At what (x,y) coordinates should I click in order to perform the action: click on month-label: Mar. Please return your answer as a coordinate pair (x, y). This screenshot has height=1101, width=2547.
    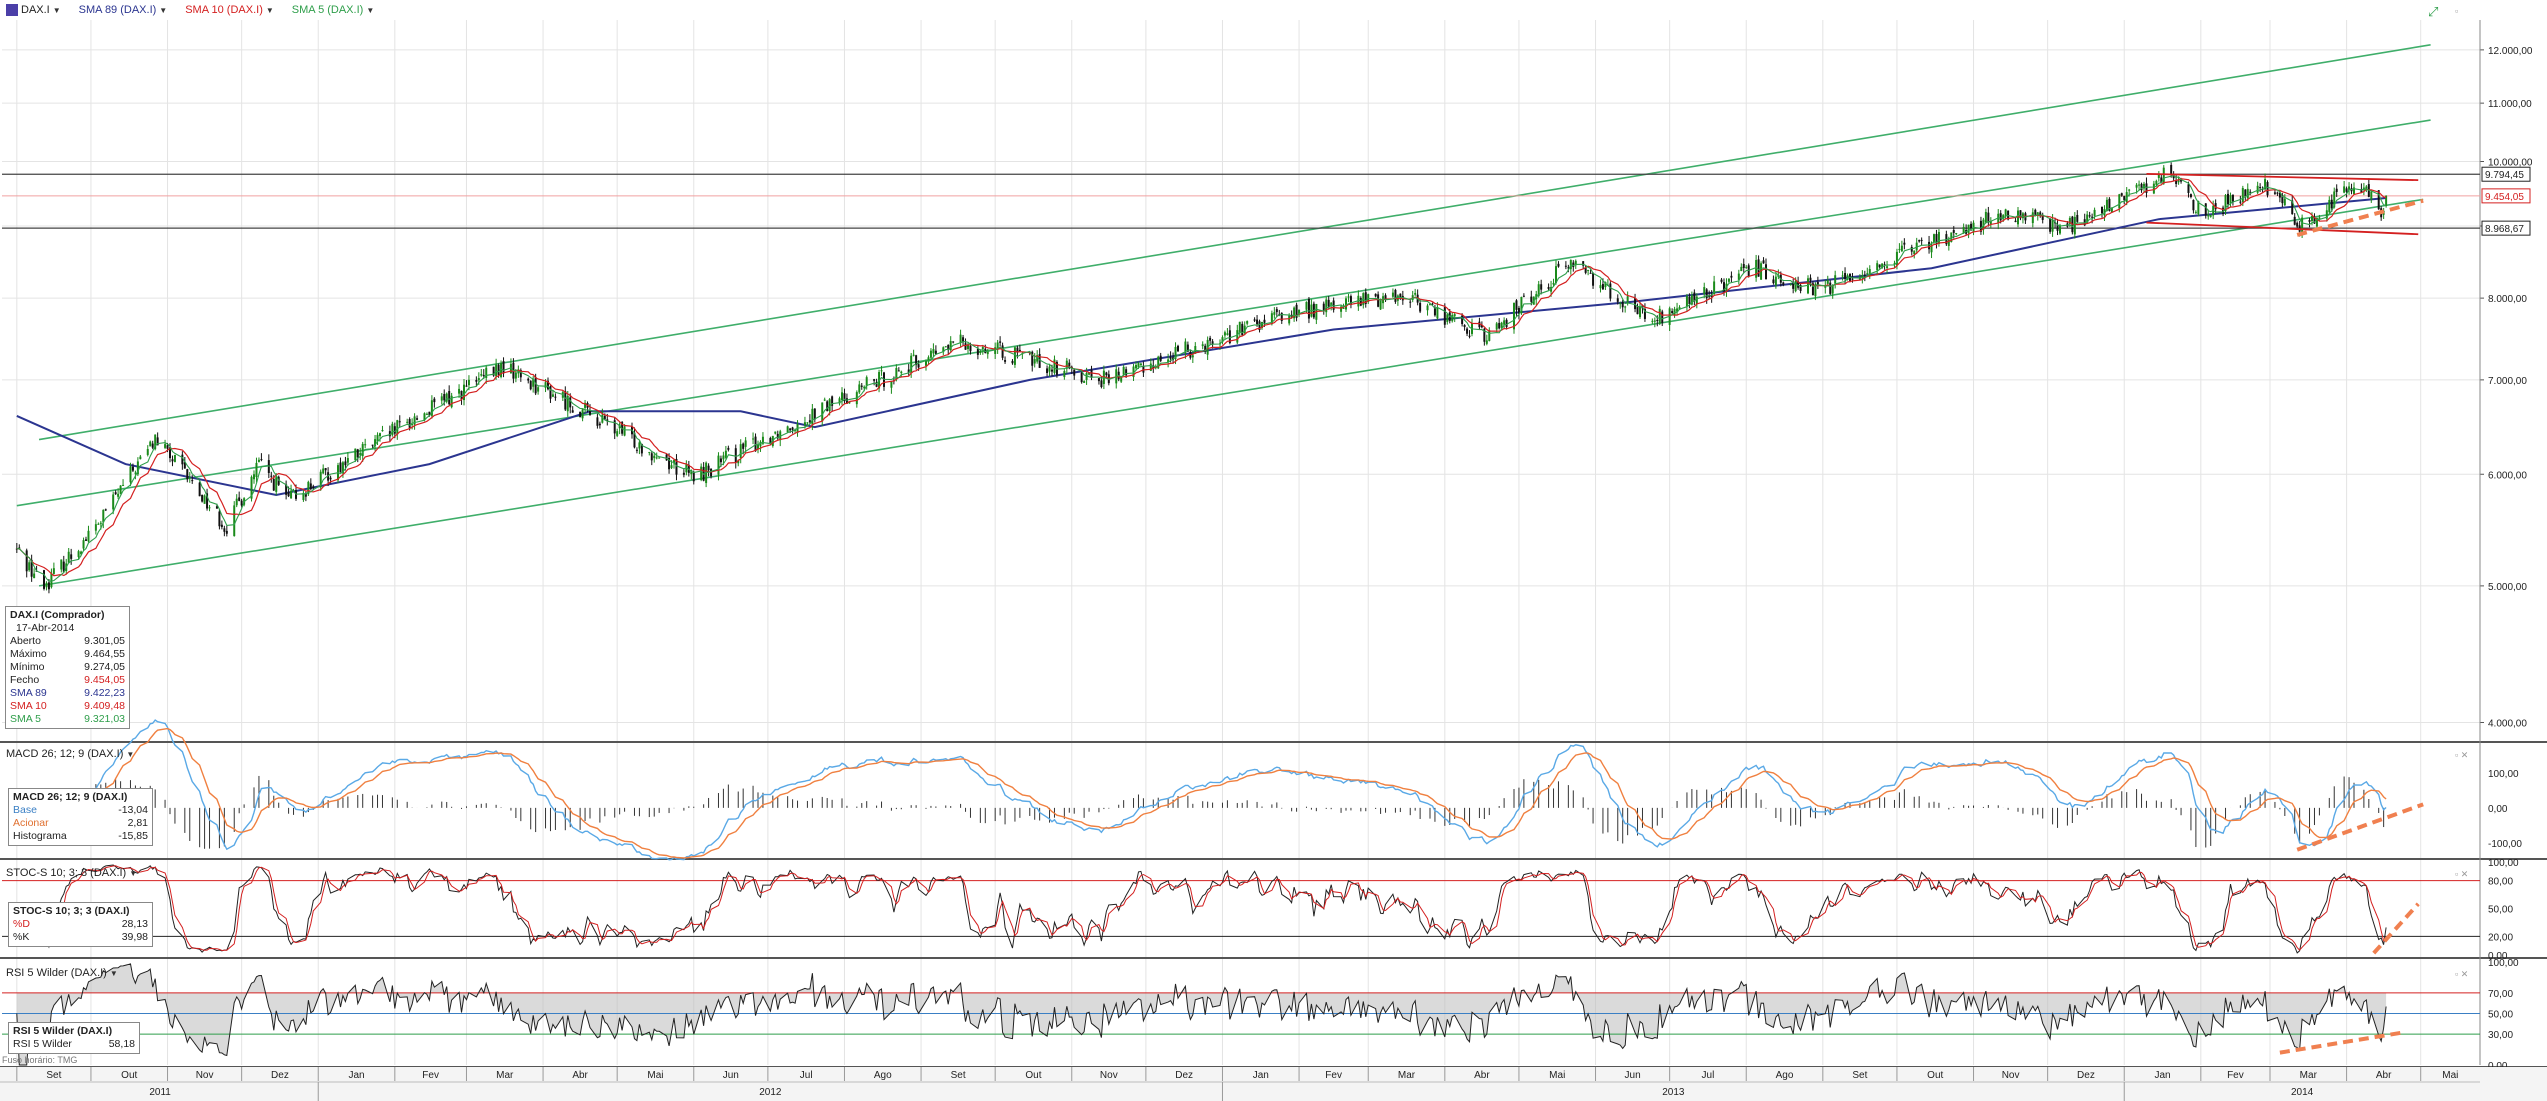
    Looking at the image, I should click on (1407, 1075).